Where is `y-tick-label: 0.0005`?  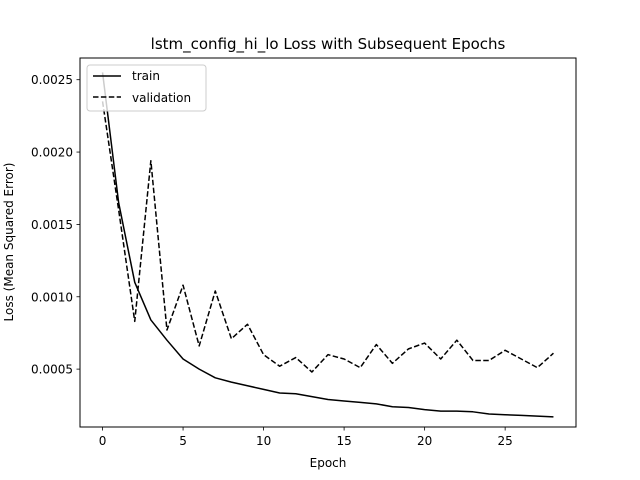
y-tick-label: 0.0005 is located at coordinates (52, 370).